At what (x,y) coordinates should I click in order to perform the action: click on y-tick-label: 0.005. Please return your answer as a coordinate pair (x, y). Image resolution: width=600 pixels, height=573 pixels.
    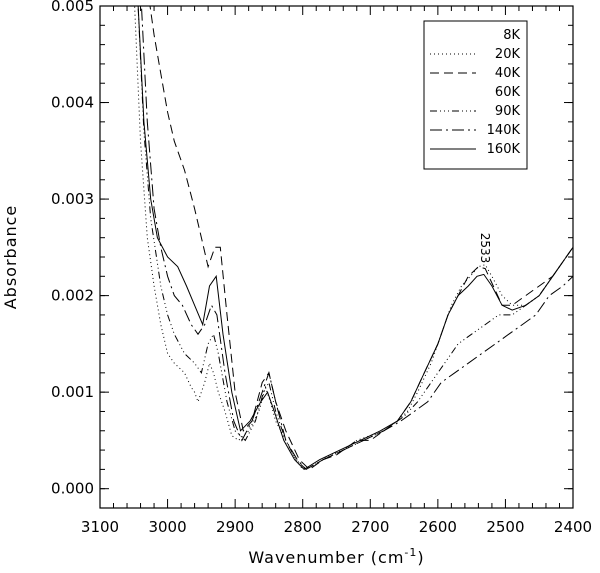
    Looking at the image, I should click on (72, 7).